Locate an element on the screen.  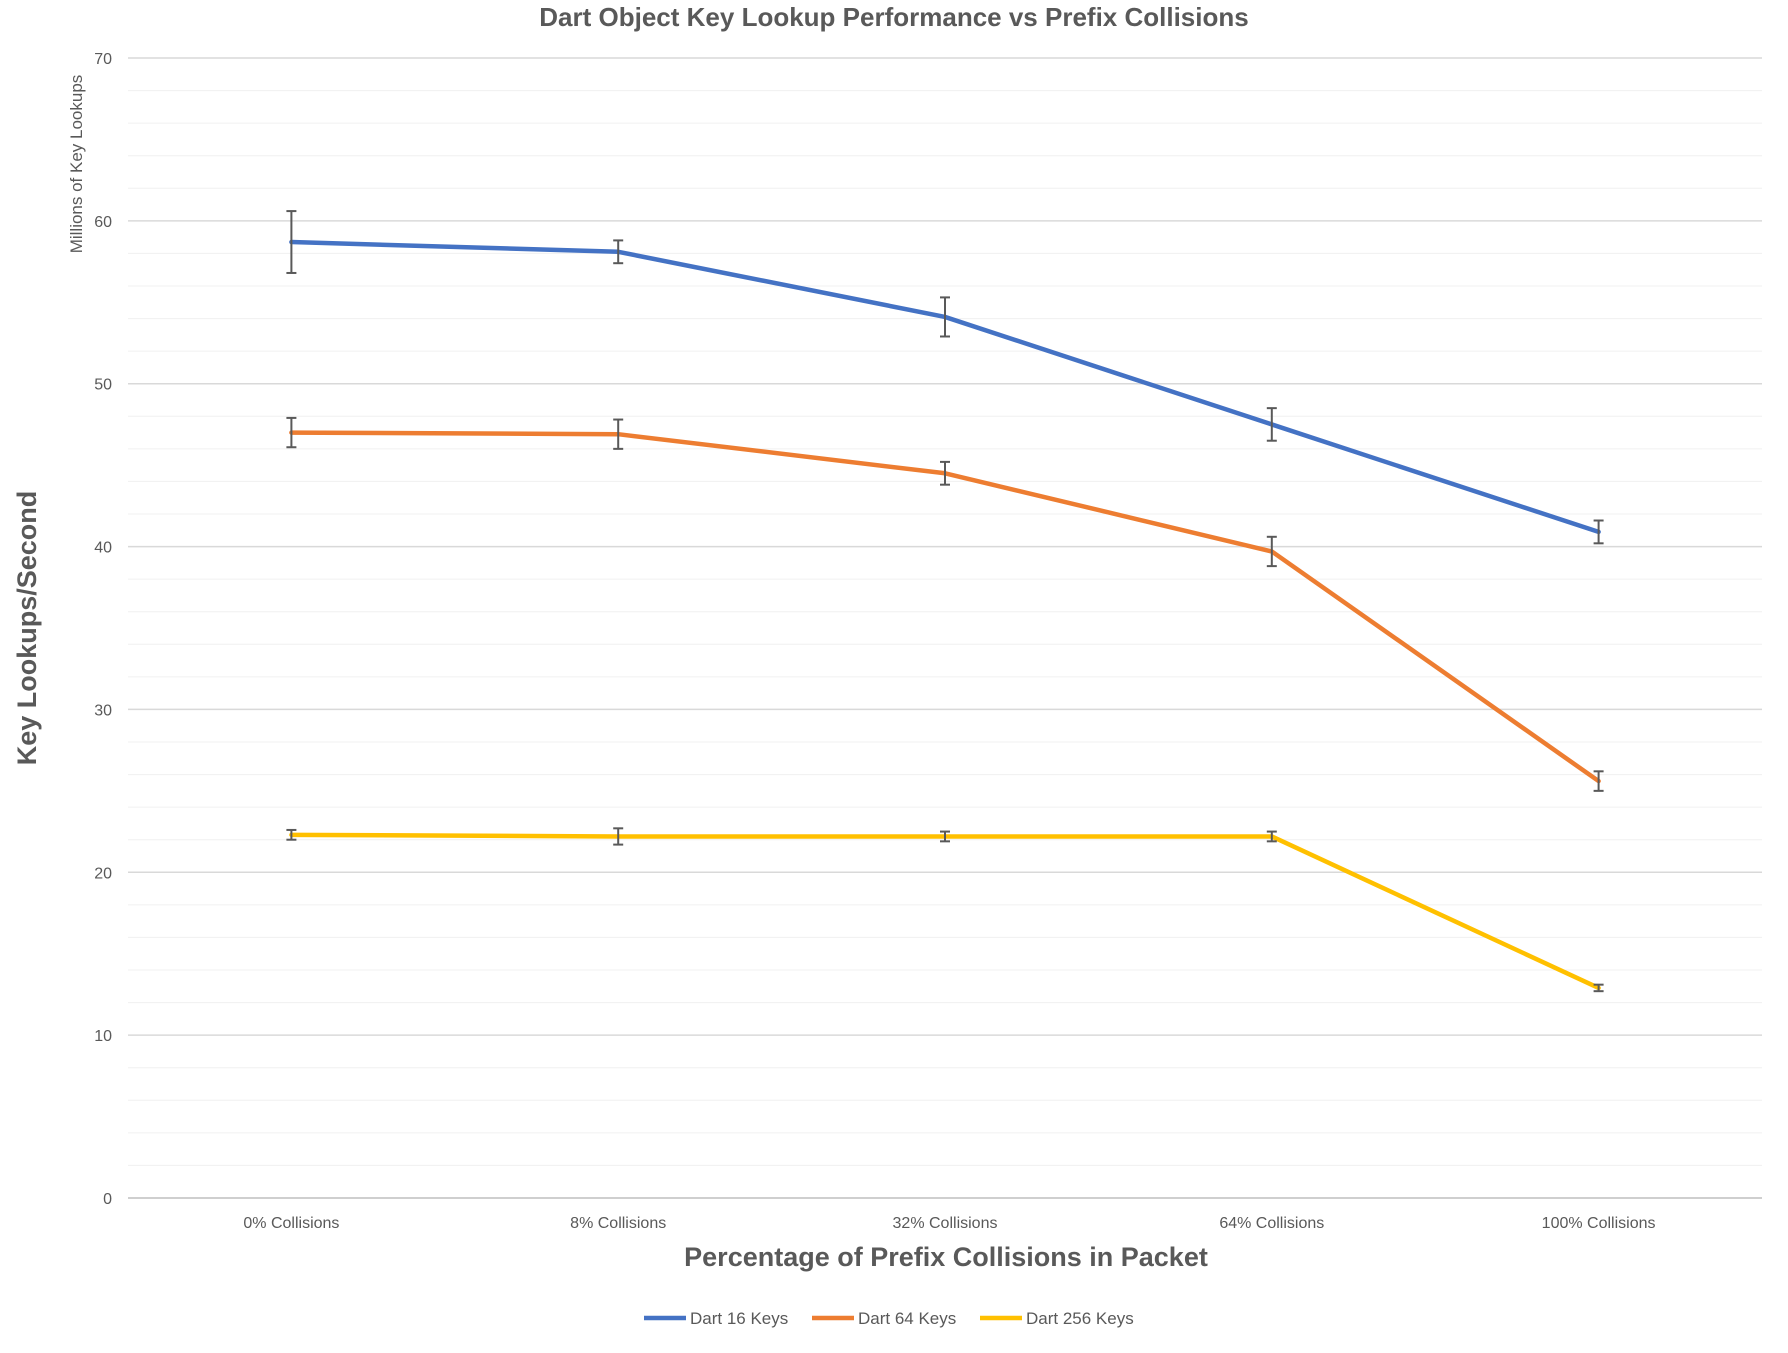
y-axis-title: Key Lookups/Second is located at coordinates (27, 628).